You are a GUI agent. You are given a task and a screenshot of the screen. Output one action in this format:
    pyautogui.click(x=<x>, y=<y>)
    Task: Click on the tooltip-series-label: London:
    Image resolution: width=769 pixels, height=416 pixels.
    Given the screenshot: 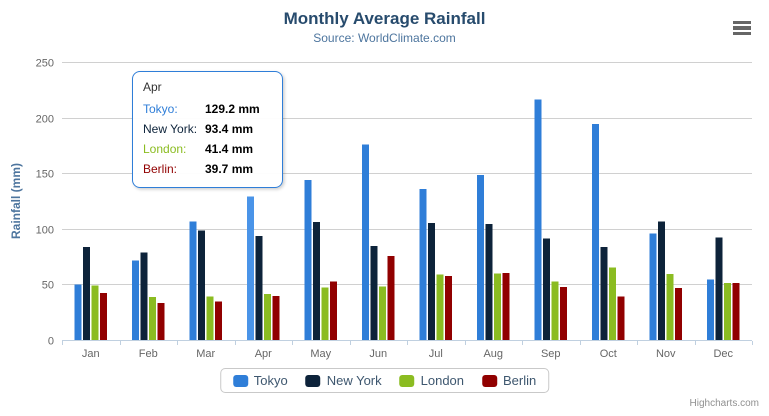 What is the action you would take?
    pyautogui.click(x=165, y=149)
    